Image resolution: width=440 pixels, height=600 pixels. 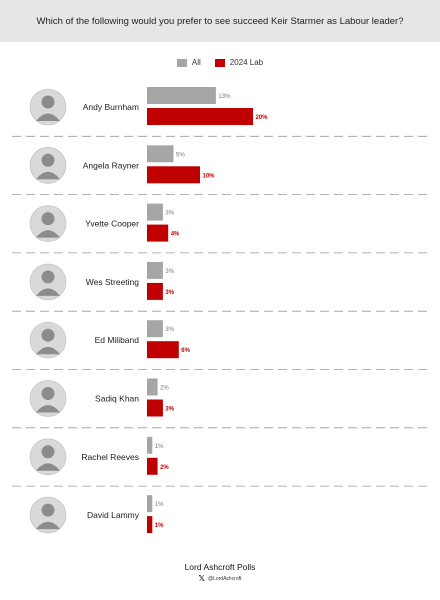 What do you see at coordinates (160, 154) in the screenshot?
I see `bar-all-angela-rayner` at bounding box center [160, 154].